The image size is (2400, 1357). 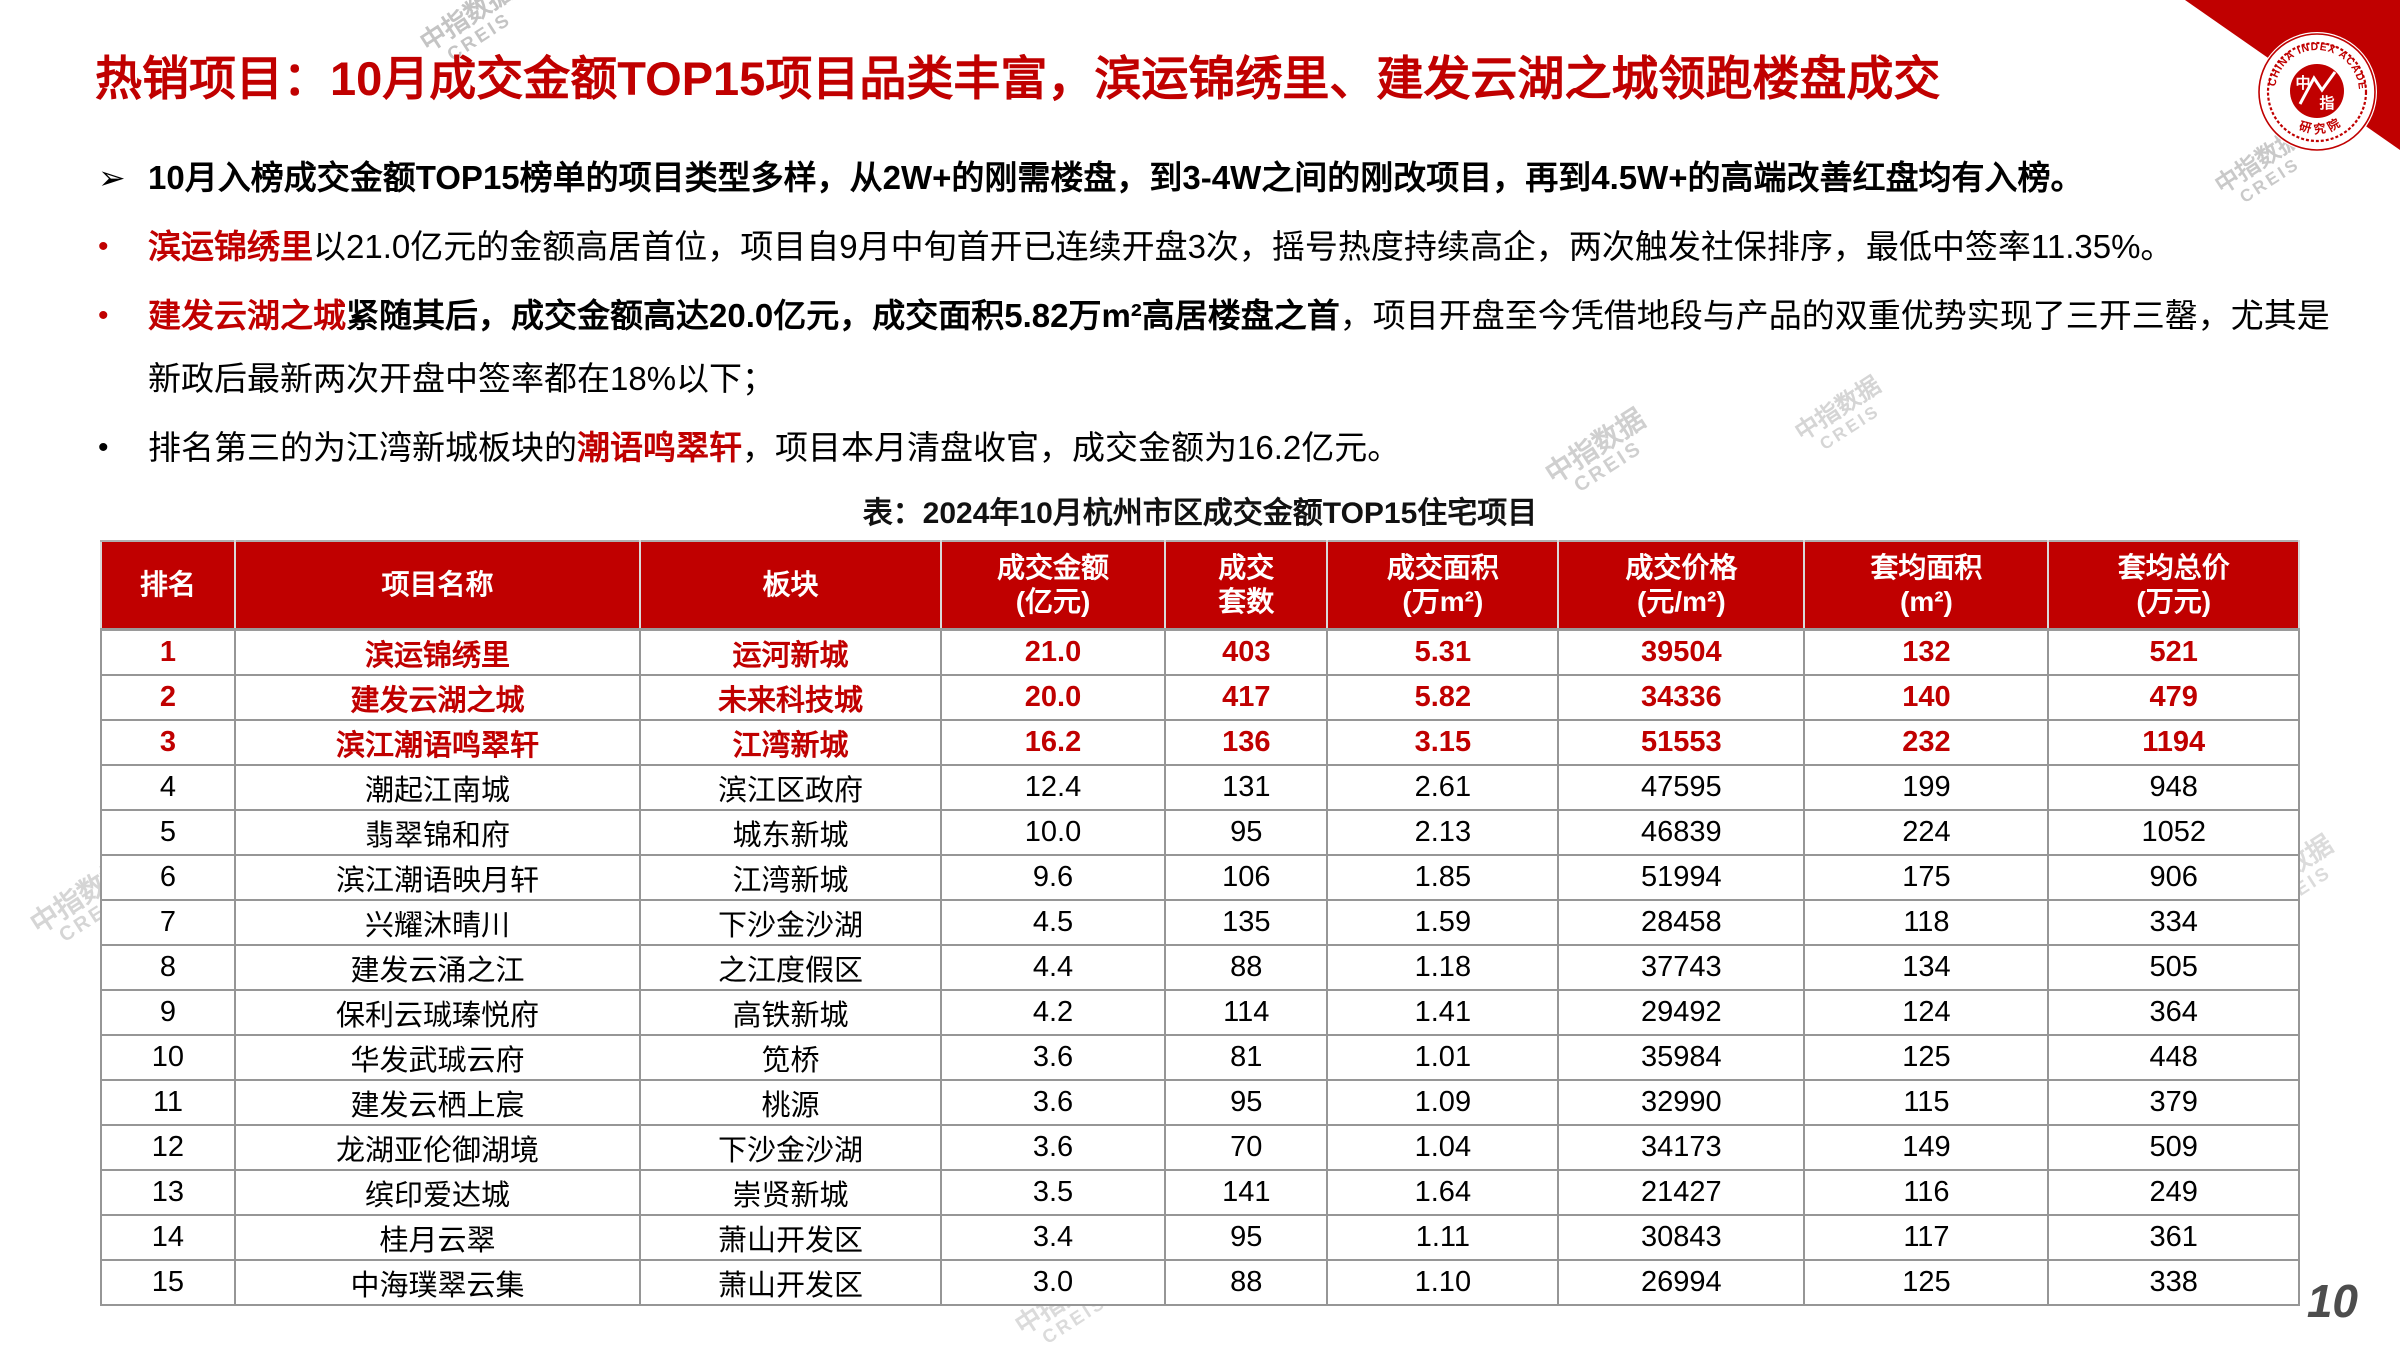 What do you see at coordinates (168, 652) in the screenshot?
I see `table-cell: 1` at bounding box center [168, 652].